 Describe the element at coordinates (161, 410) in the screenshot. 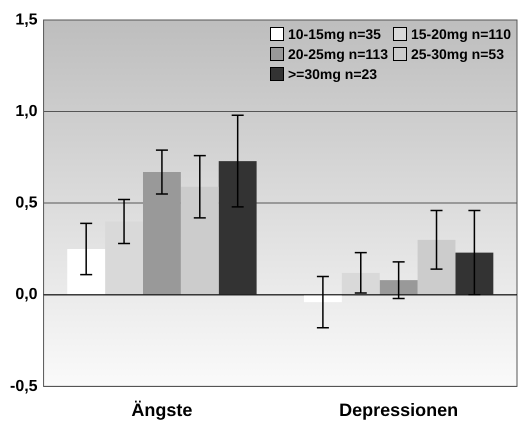

I see `x-tick-label: Ängste` at that location.